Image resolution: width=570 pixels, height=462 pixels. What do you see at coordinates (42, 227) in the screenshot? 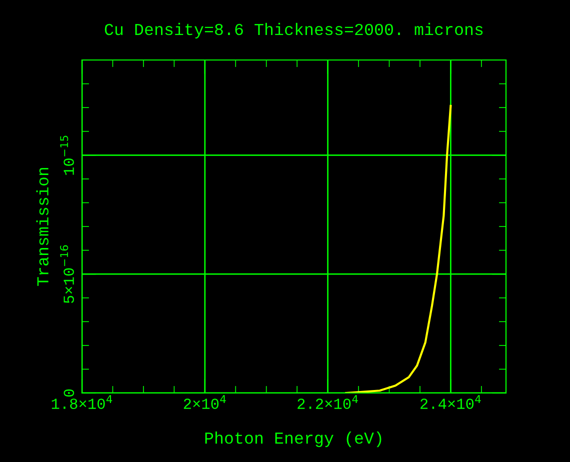
I see `y-axis-title: Transmission` at bounding box center [42, 227].